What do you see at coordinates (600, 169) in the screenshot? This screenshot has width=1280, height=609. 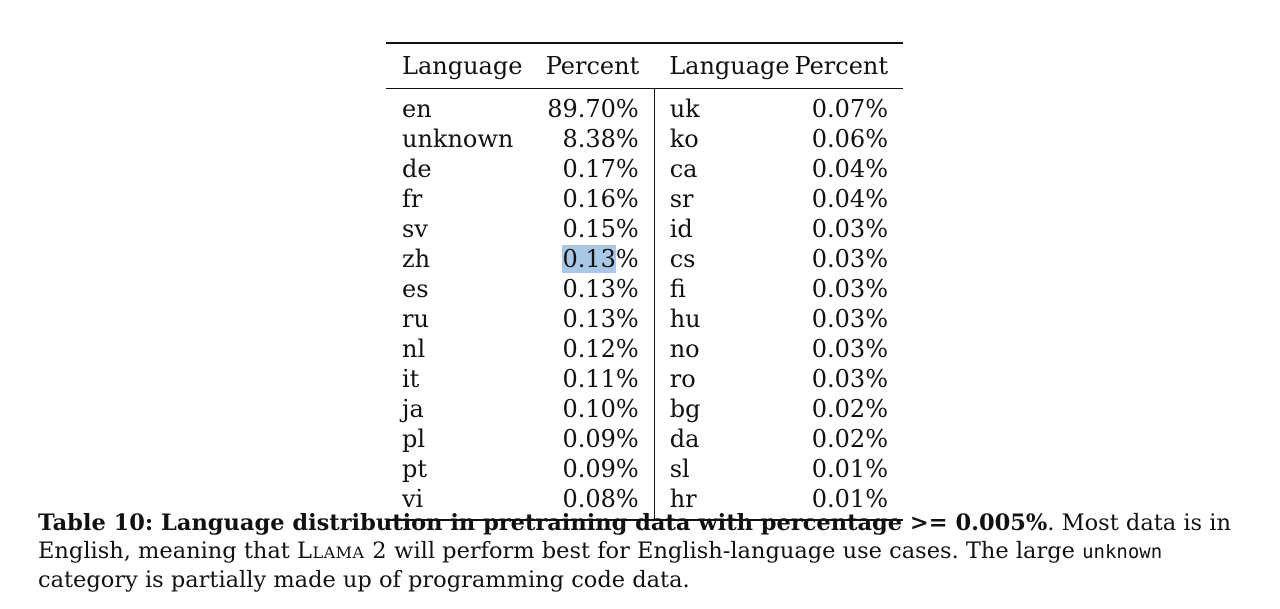 I see `cell-percent: 0.17%` at bounding box center [600, 169].